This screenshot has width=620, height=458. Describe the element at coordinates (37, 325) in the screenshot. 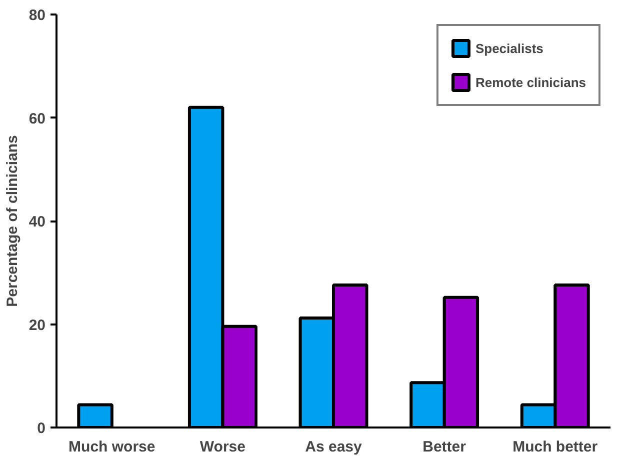

I see `y-tick-label: 20` at that location.